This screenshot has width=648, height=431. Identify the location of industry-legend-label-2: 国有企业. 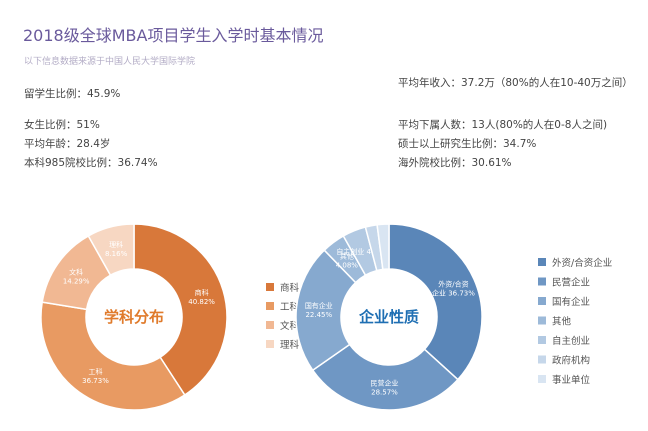
(571, 302).